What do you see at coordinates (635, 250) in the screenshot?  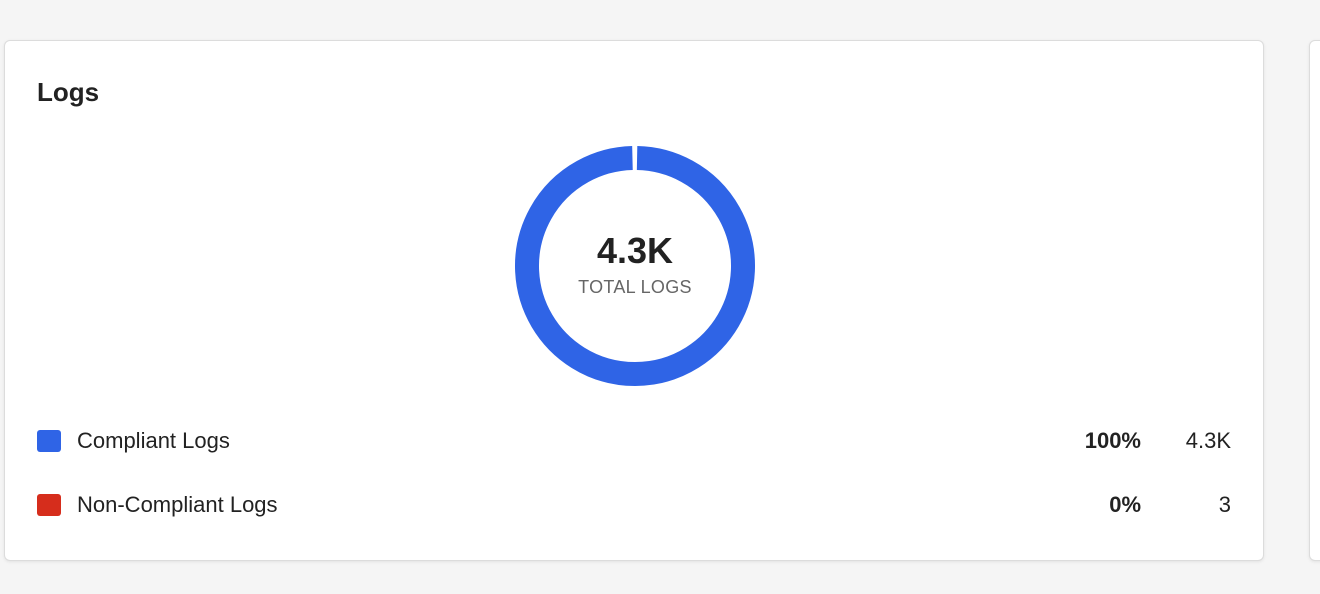 I see `total-logs-value: 4.3K` at bounding box center [635, 250].